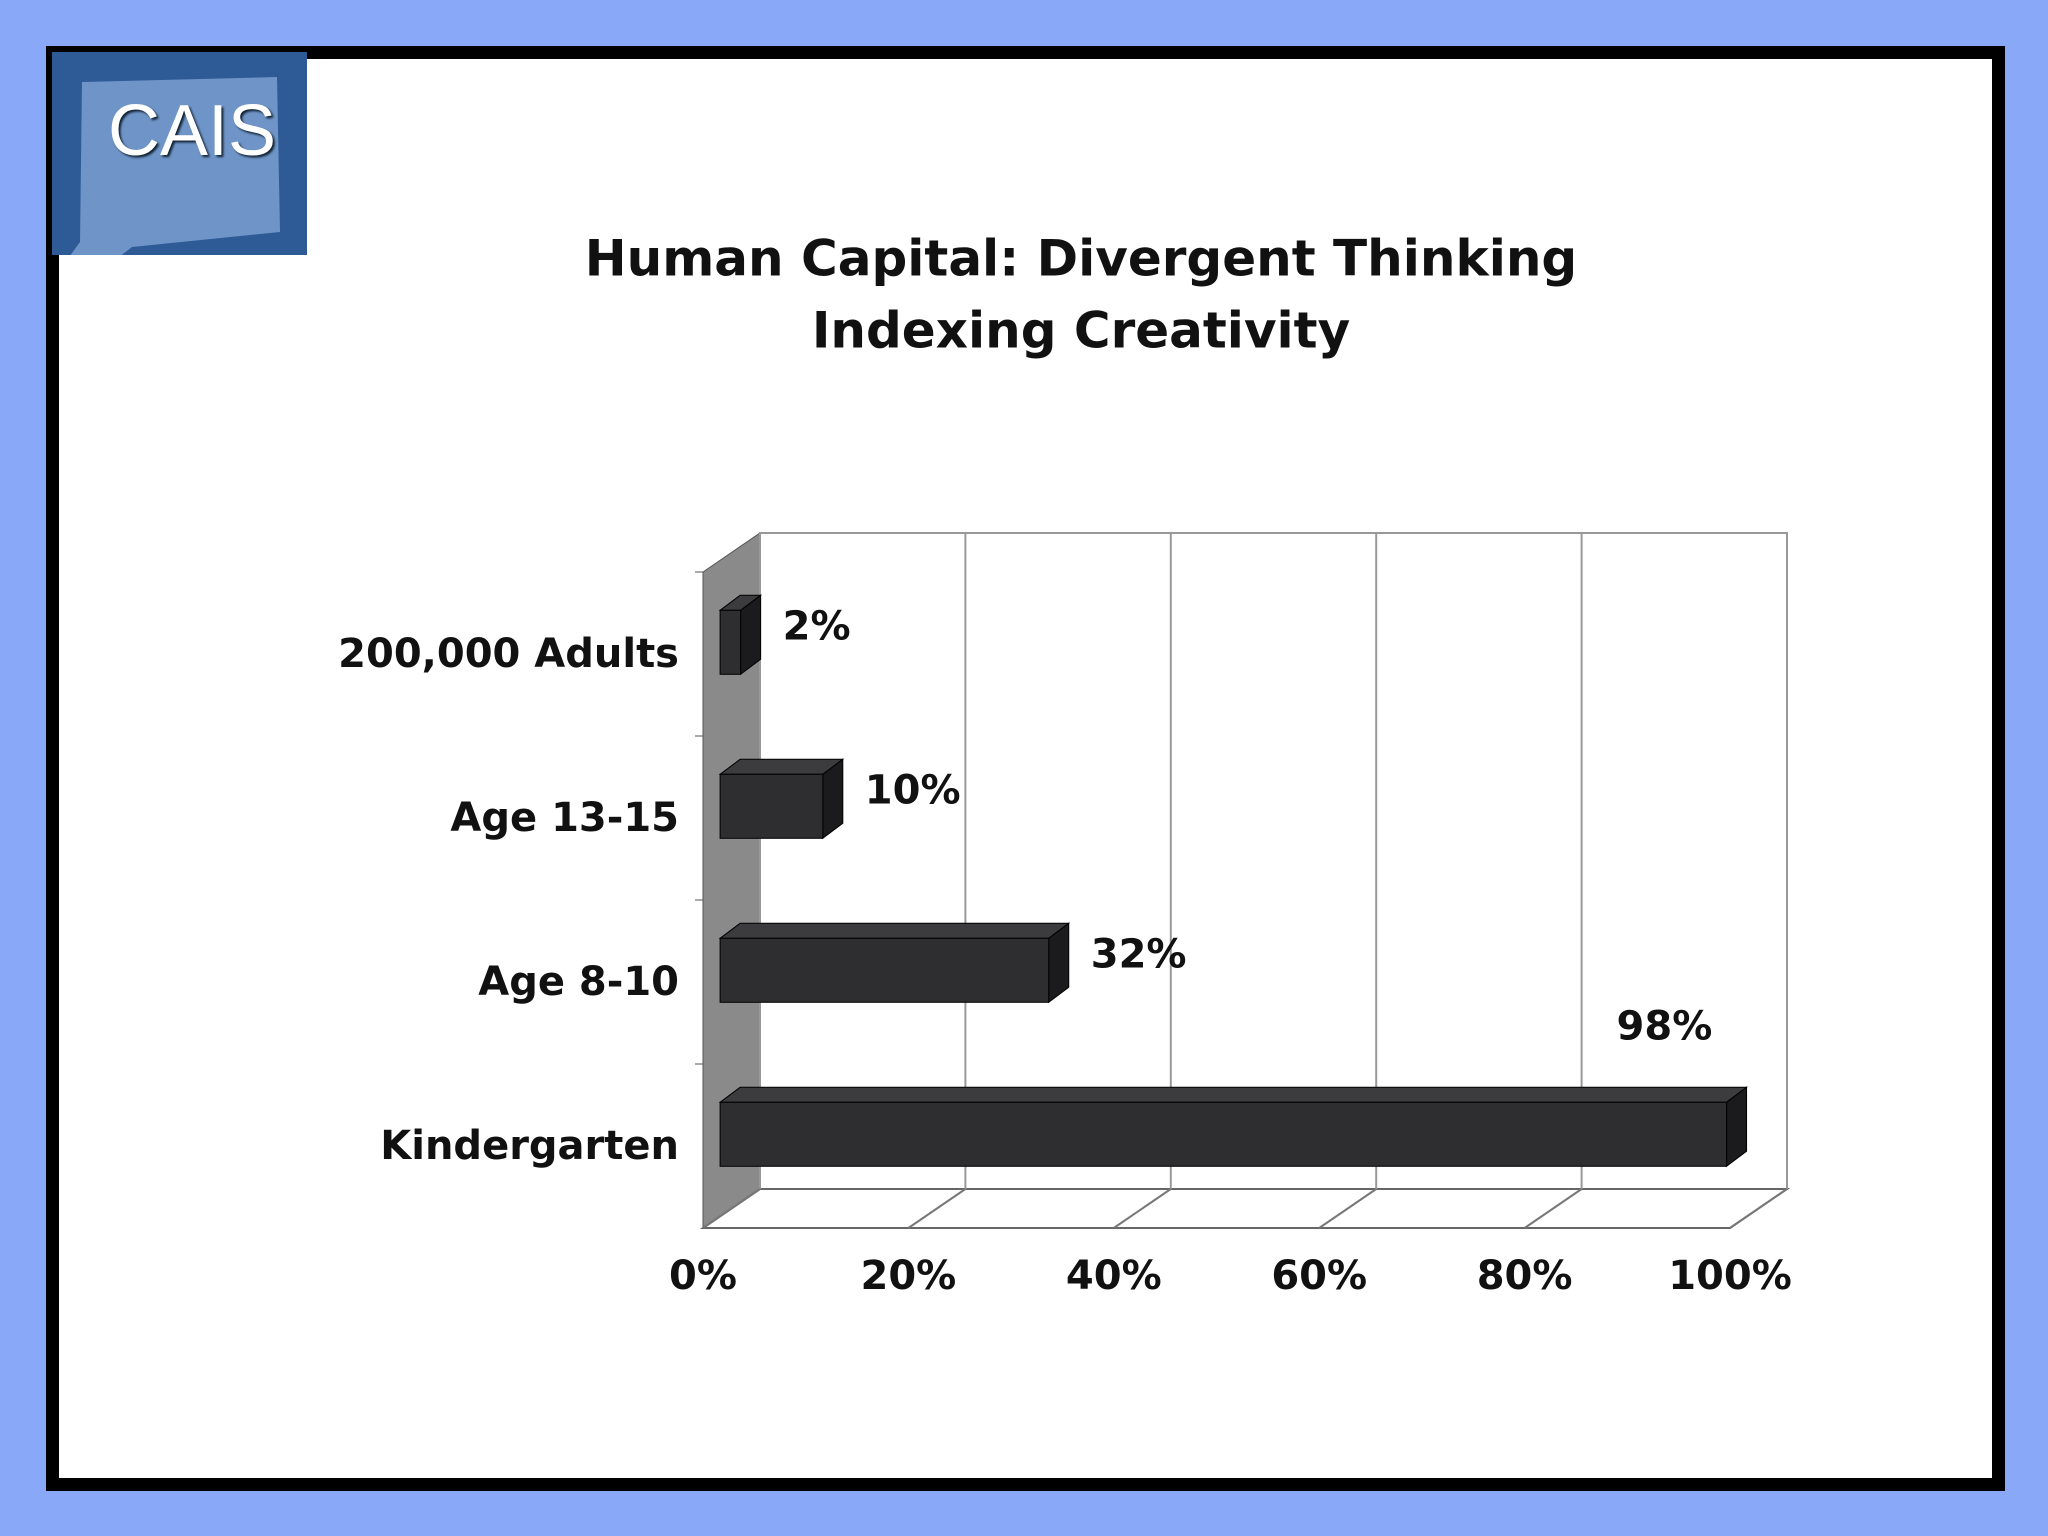 The width and height of the screenshot is (2048, 1536). What do you see at coordinates (1525, 1276) in the screenshot?
I see `x-tick-label: 80%` at bounding box center [1525, 1276].